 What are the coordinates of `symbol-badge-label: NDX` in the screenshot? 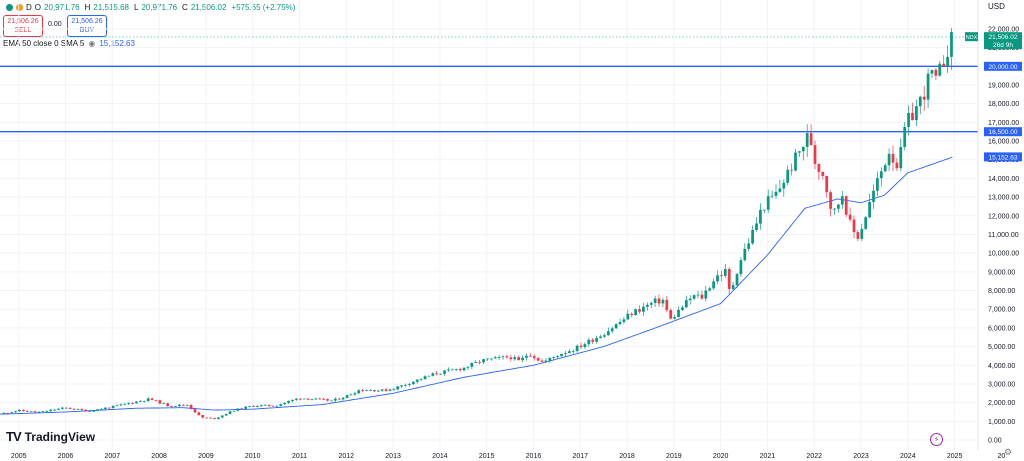 It's located at (972, 38).